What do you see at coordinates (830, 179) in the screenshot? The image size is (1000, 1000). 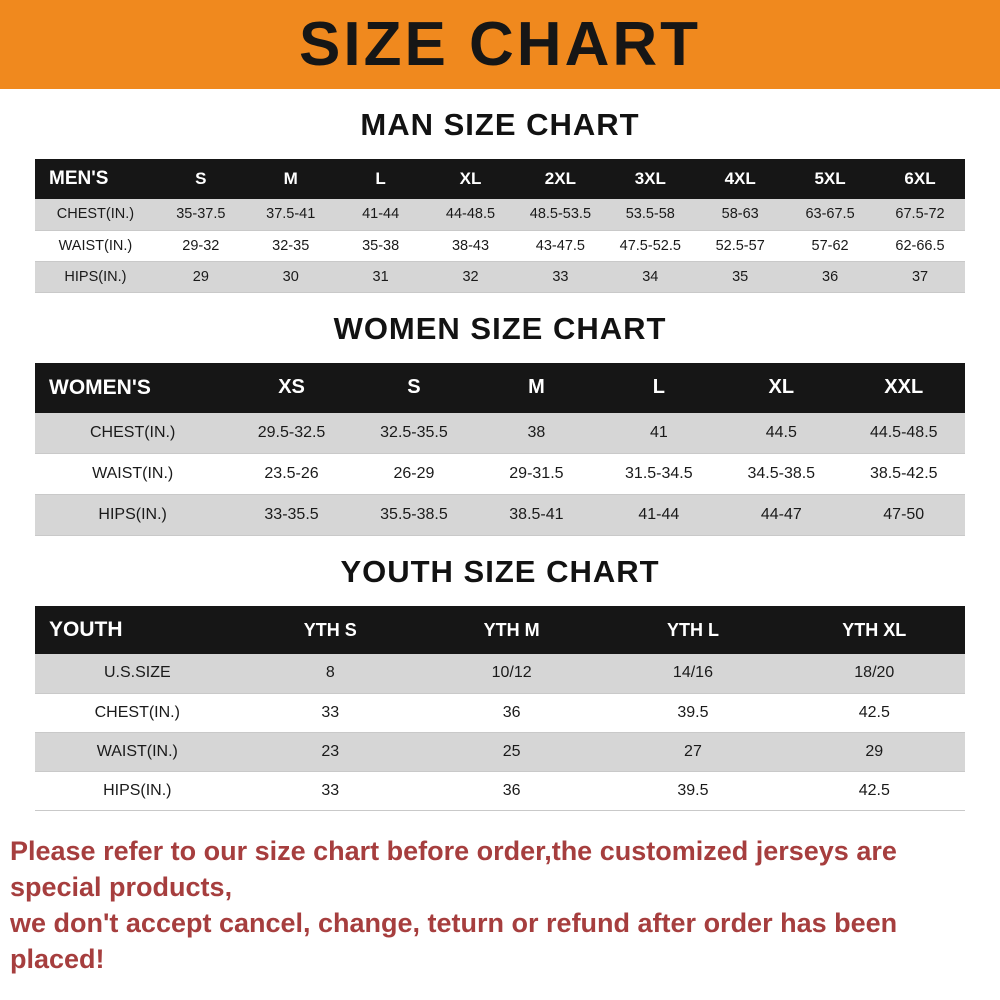 I see `size-column-header: 5XL` at bounding box center [830, 179].